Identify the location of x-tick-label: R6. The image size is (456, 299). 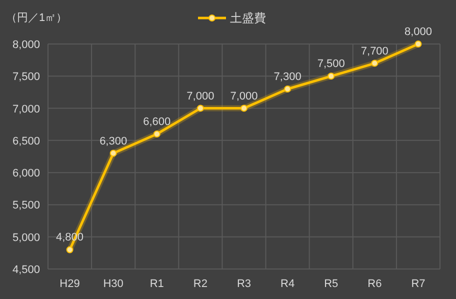
(375, 284).